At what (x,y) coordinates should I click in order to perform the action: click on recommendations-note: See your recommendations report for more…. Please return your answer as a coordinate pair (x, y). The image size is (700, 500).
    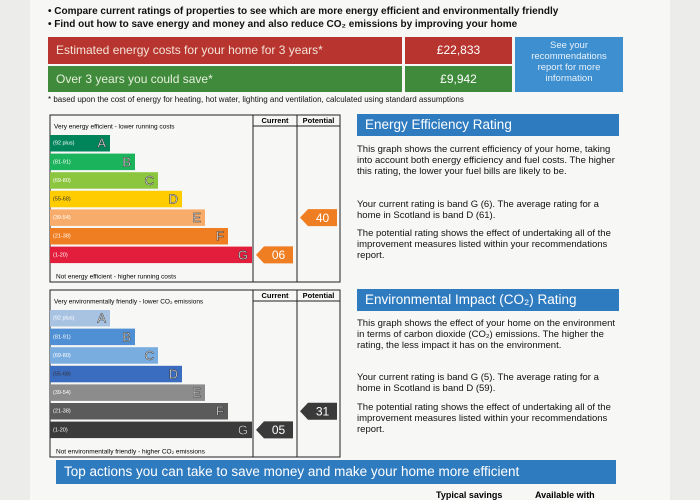
    Looking at the image, I should click on (569, 64).